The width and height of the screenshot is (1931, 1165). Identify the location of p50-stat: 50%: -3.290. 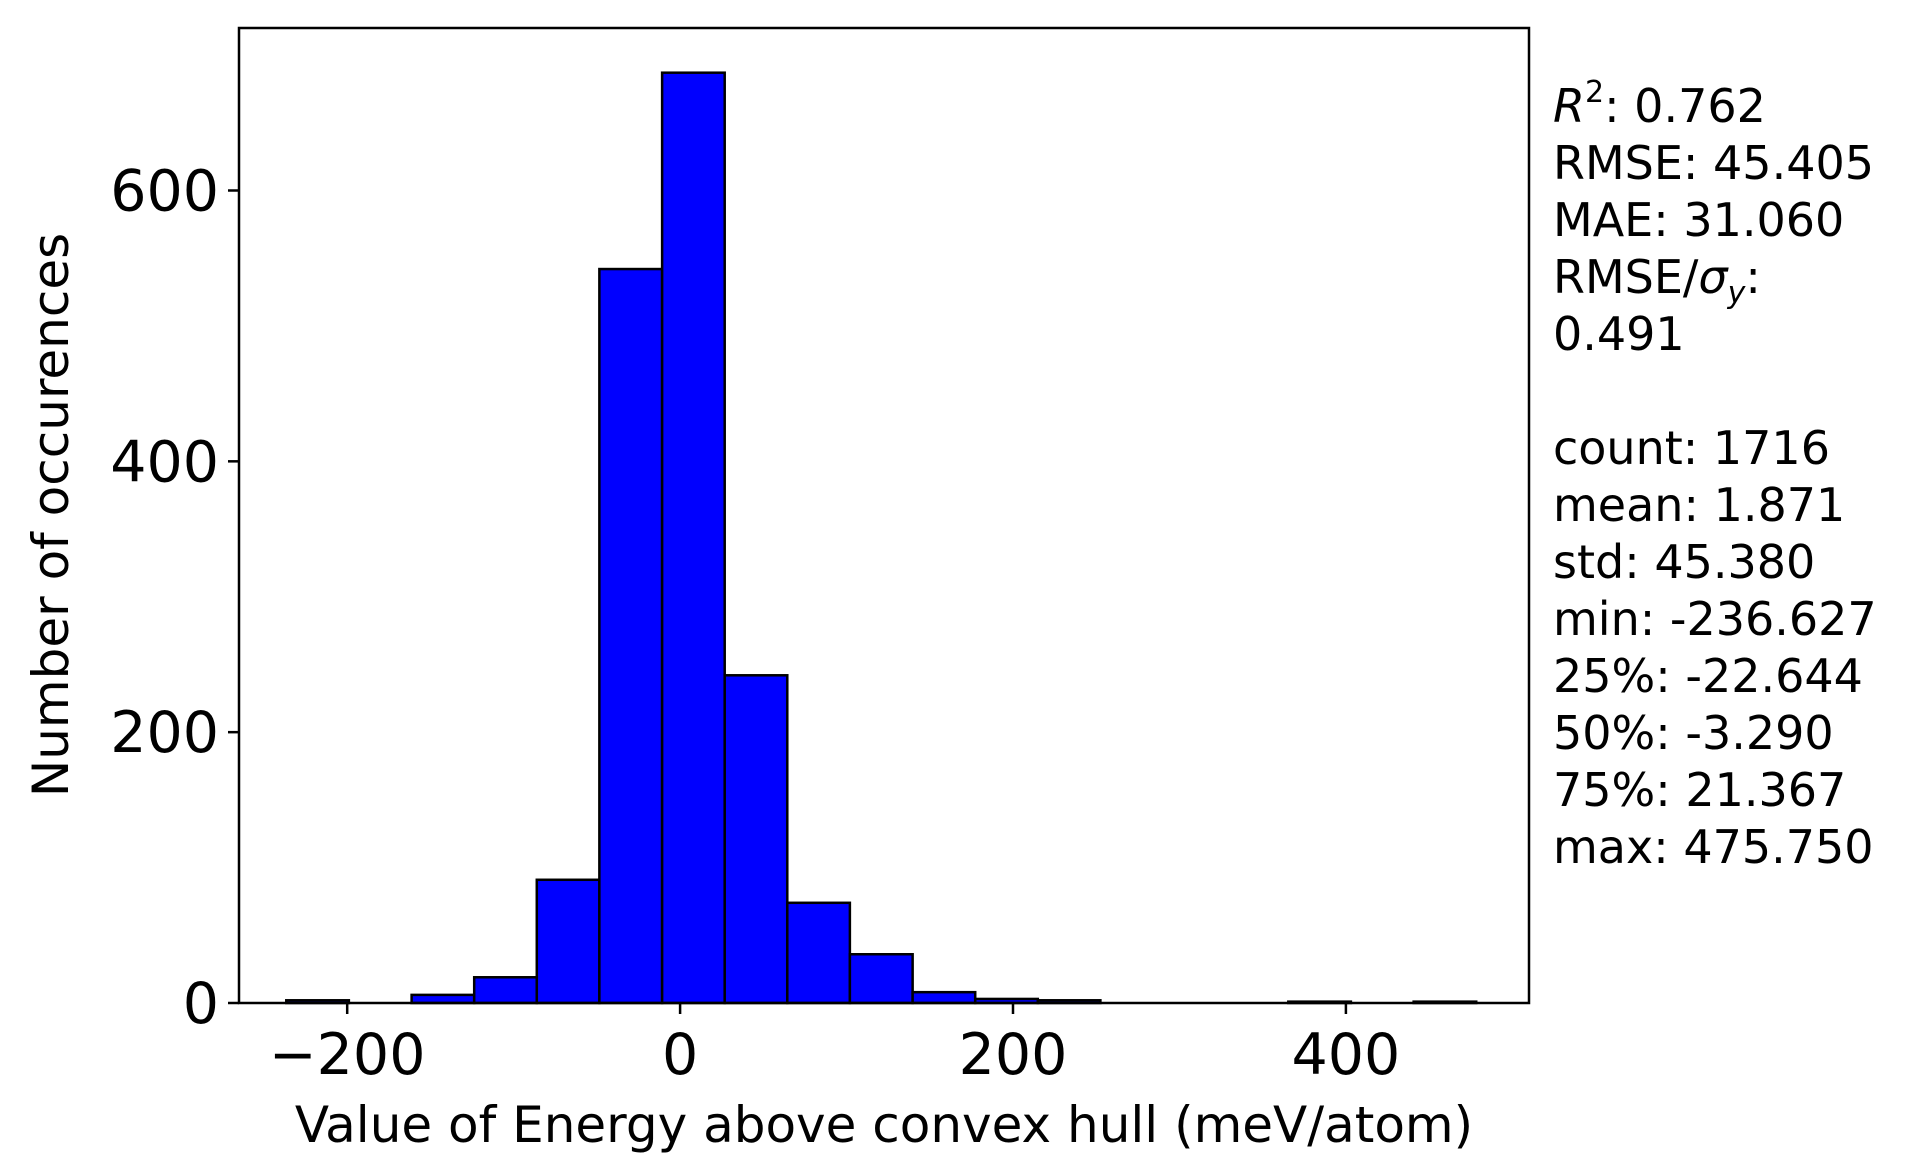
(1693, 733).